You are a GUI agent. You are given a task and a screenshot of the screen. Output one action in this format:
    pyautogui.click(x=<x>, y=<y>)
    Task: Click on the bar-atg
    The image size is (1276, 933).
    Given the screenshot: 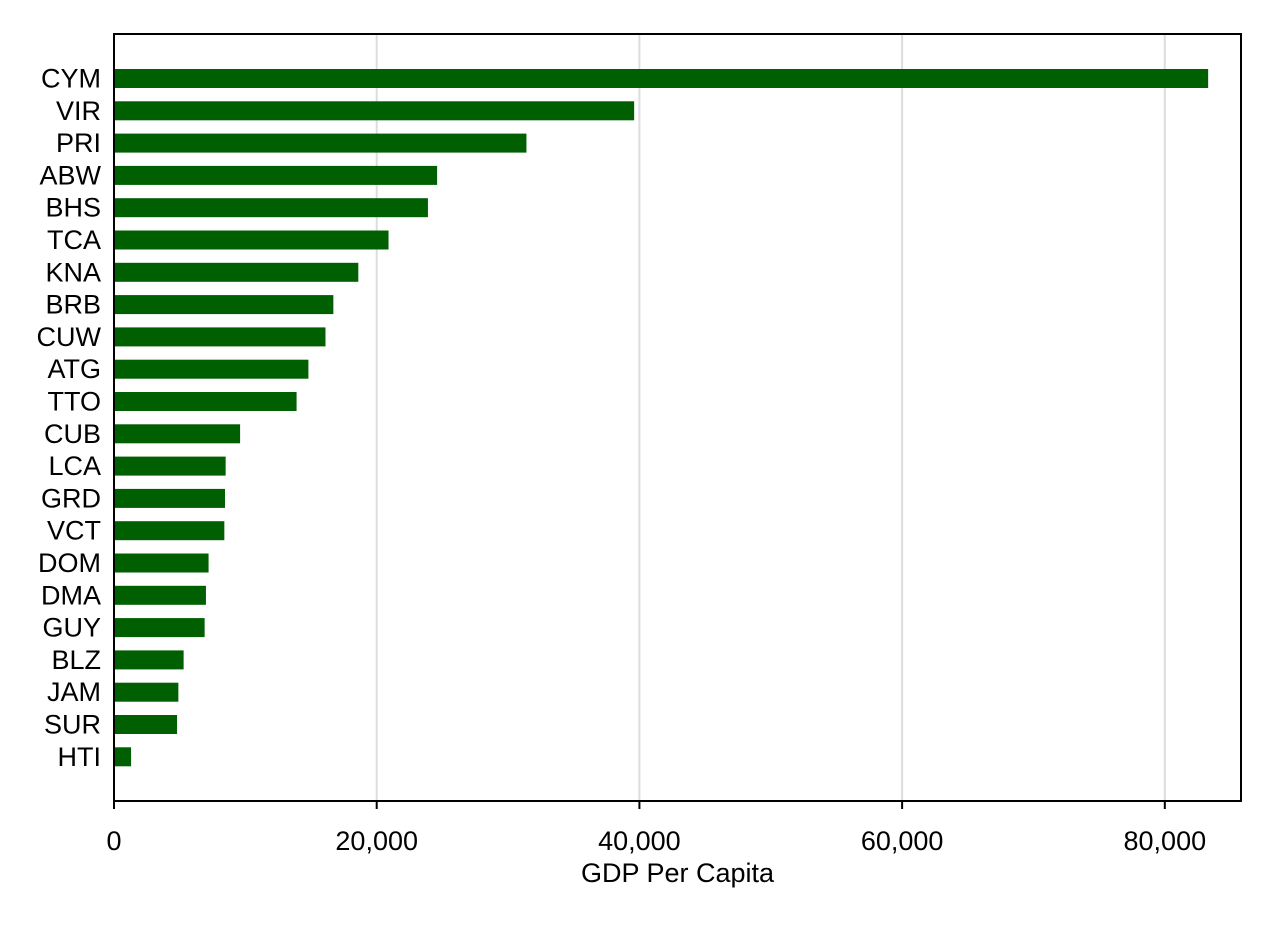 What is the action you would take?
    pyautogui.click(x=211, y=369)
    